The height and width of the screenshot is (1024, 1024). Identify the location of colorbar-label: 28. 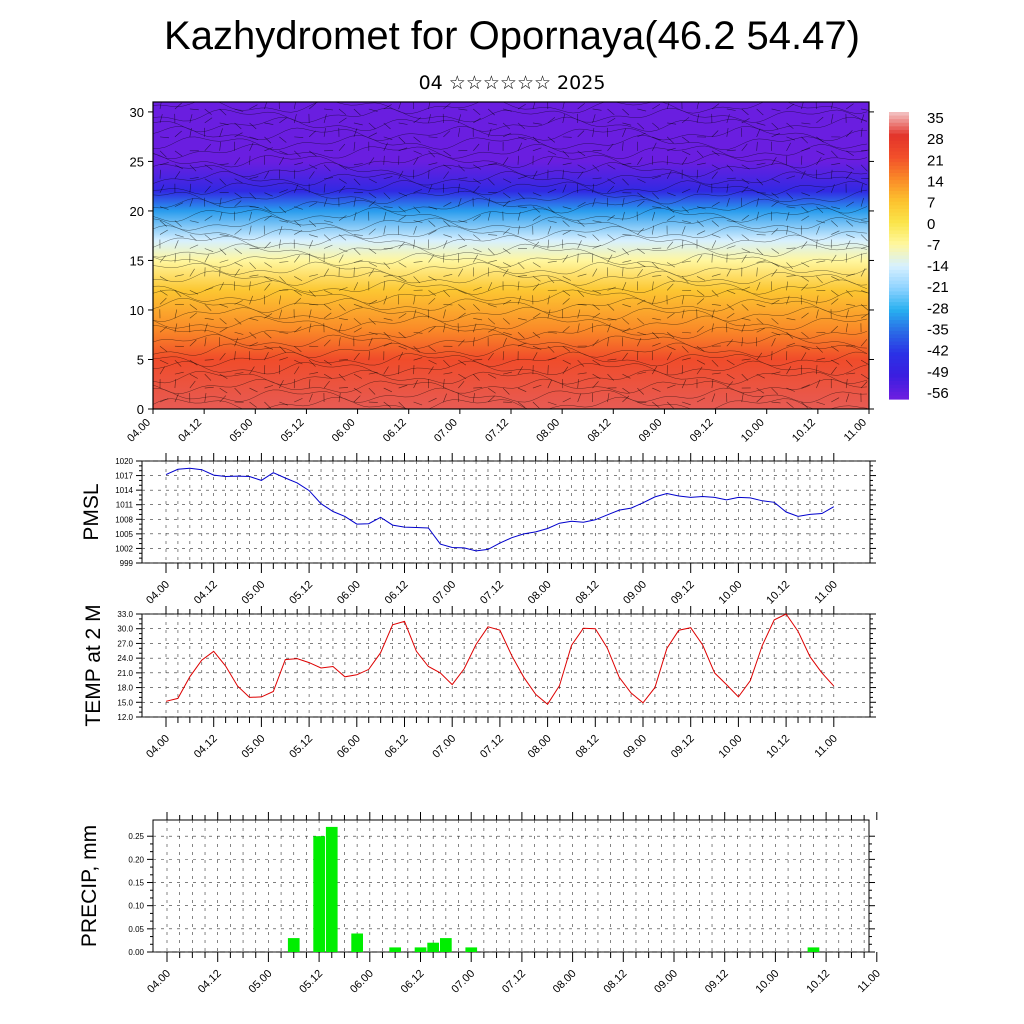
(935, 139).